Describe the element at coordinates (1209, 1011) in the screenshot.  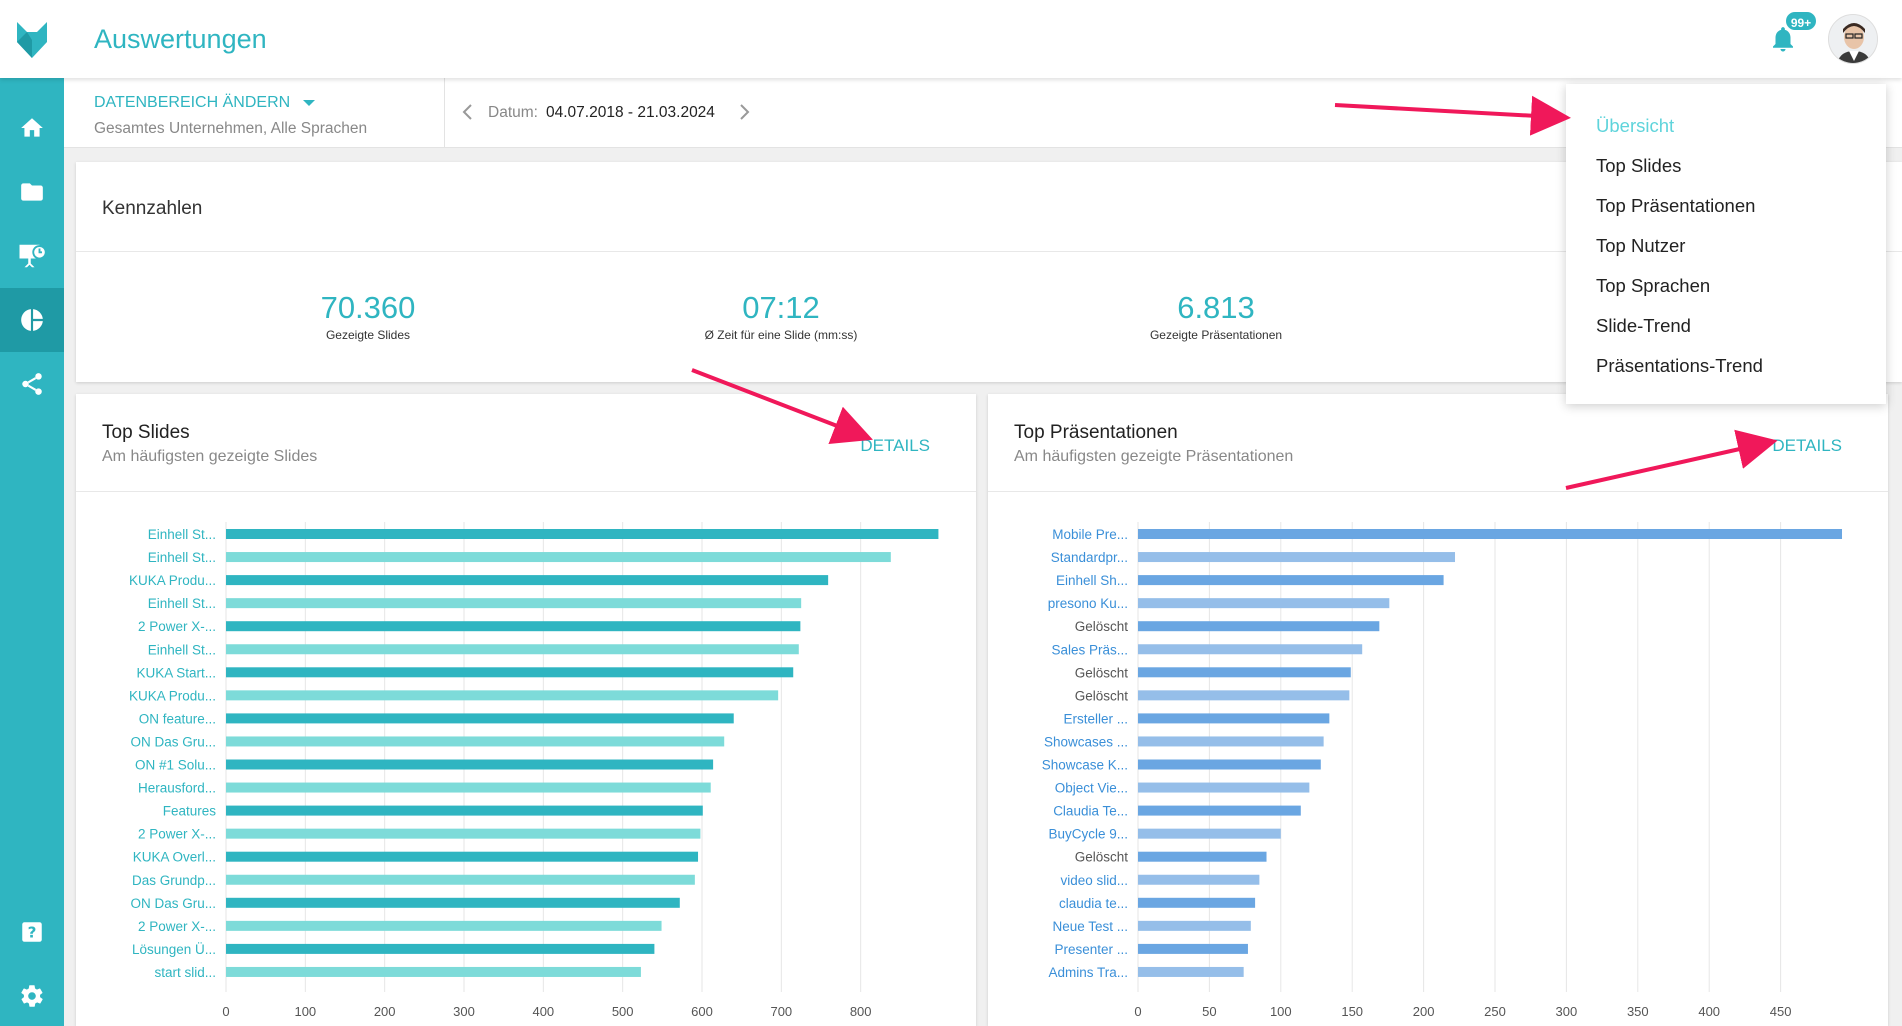
I see `x-tick-label: 50` at that location.